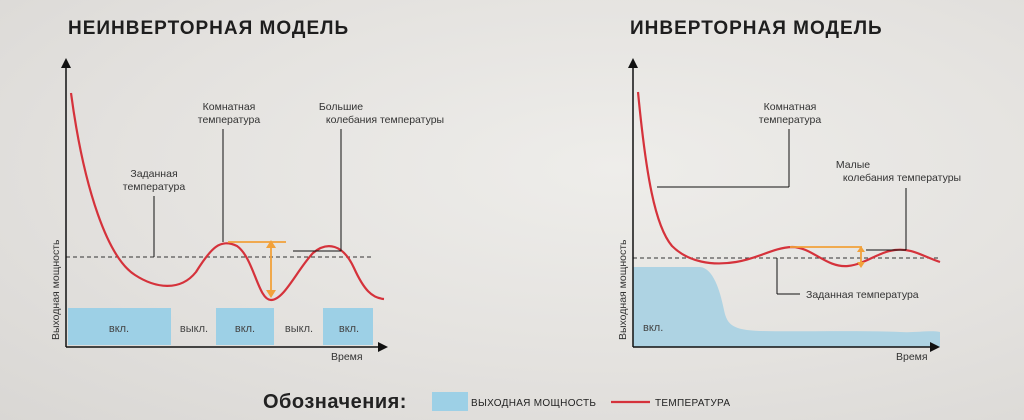 The width and height of the screenshot is (1024, 420). Describe the element at coordinates (533, 403) in the screenshot. I see `legend-power-label: ВЫХОДНАЯ МОЩНОСТЬ` at that location.